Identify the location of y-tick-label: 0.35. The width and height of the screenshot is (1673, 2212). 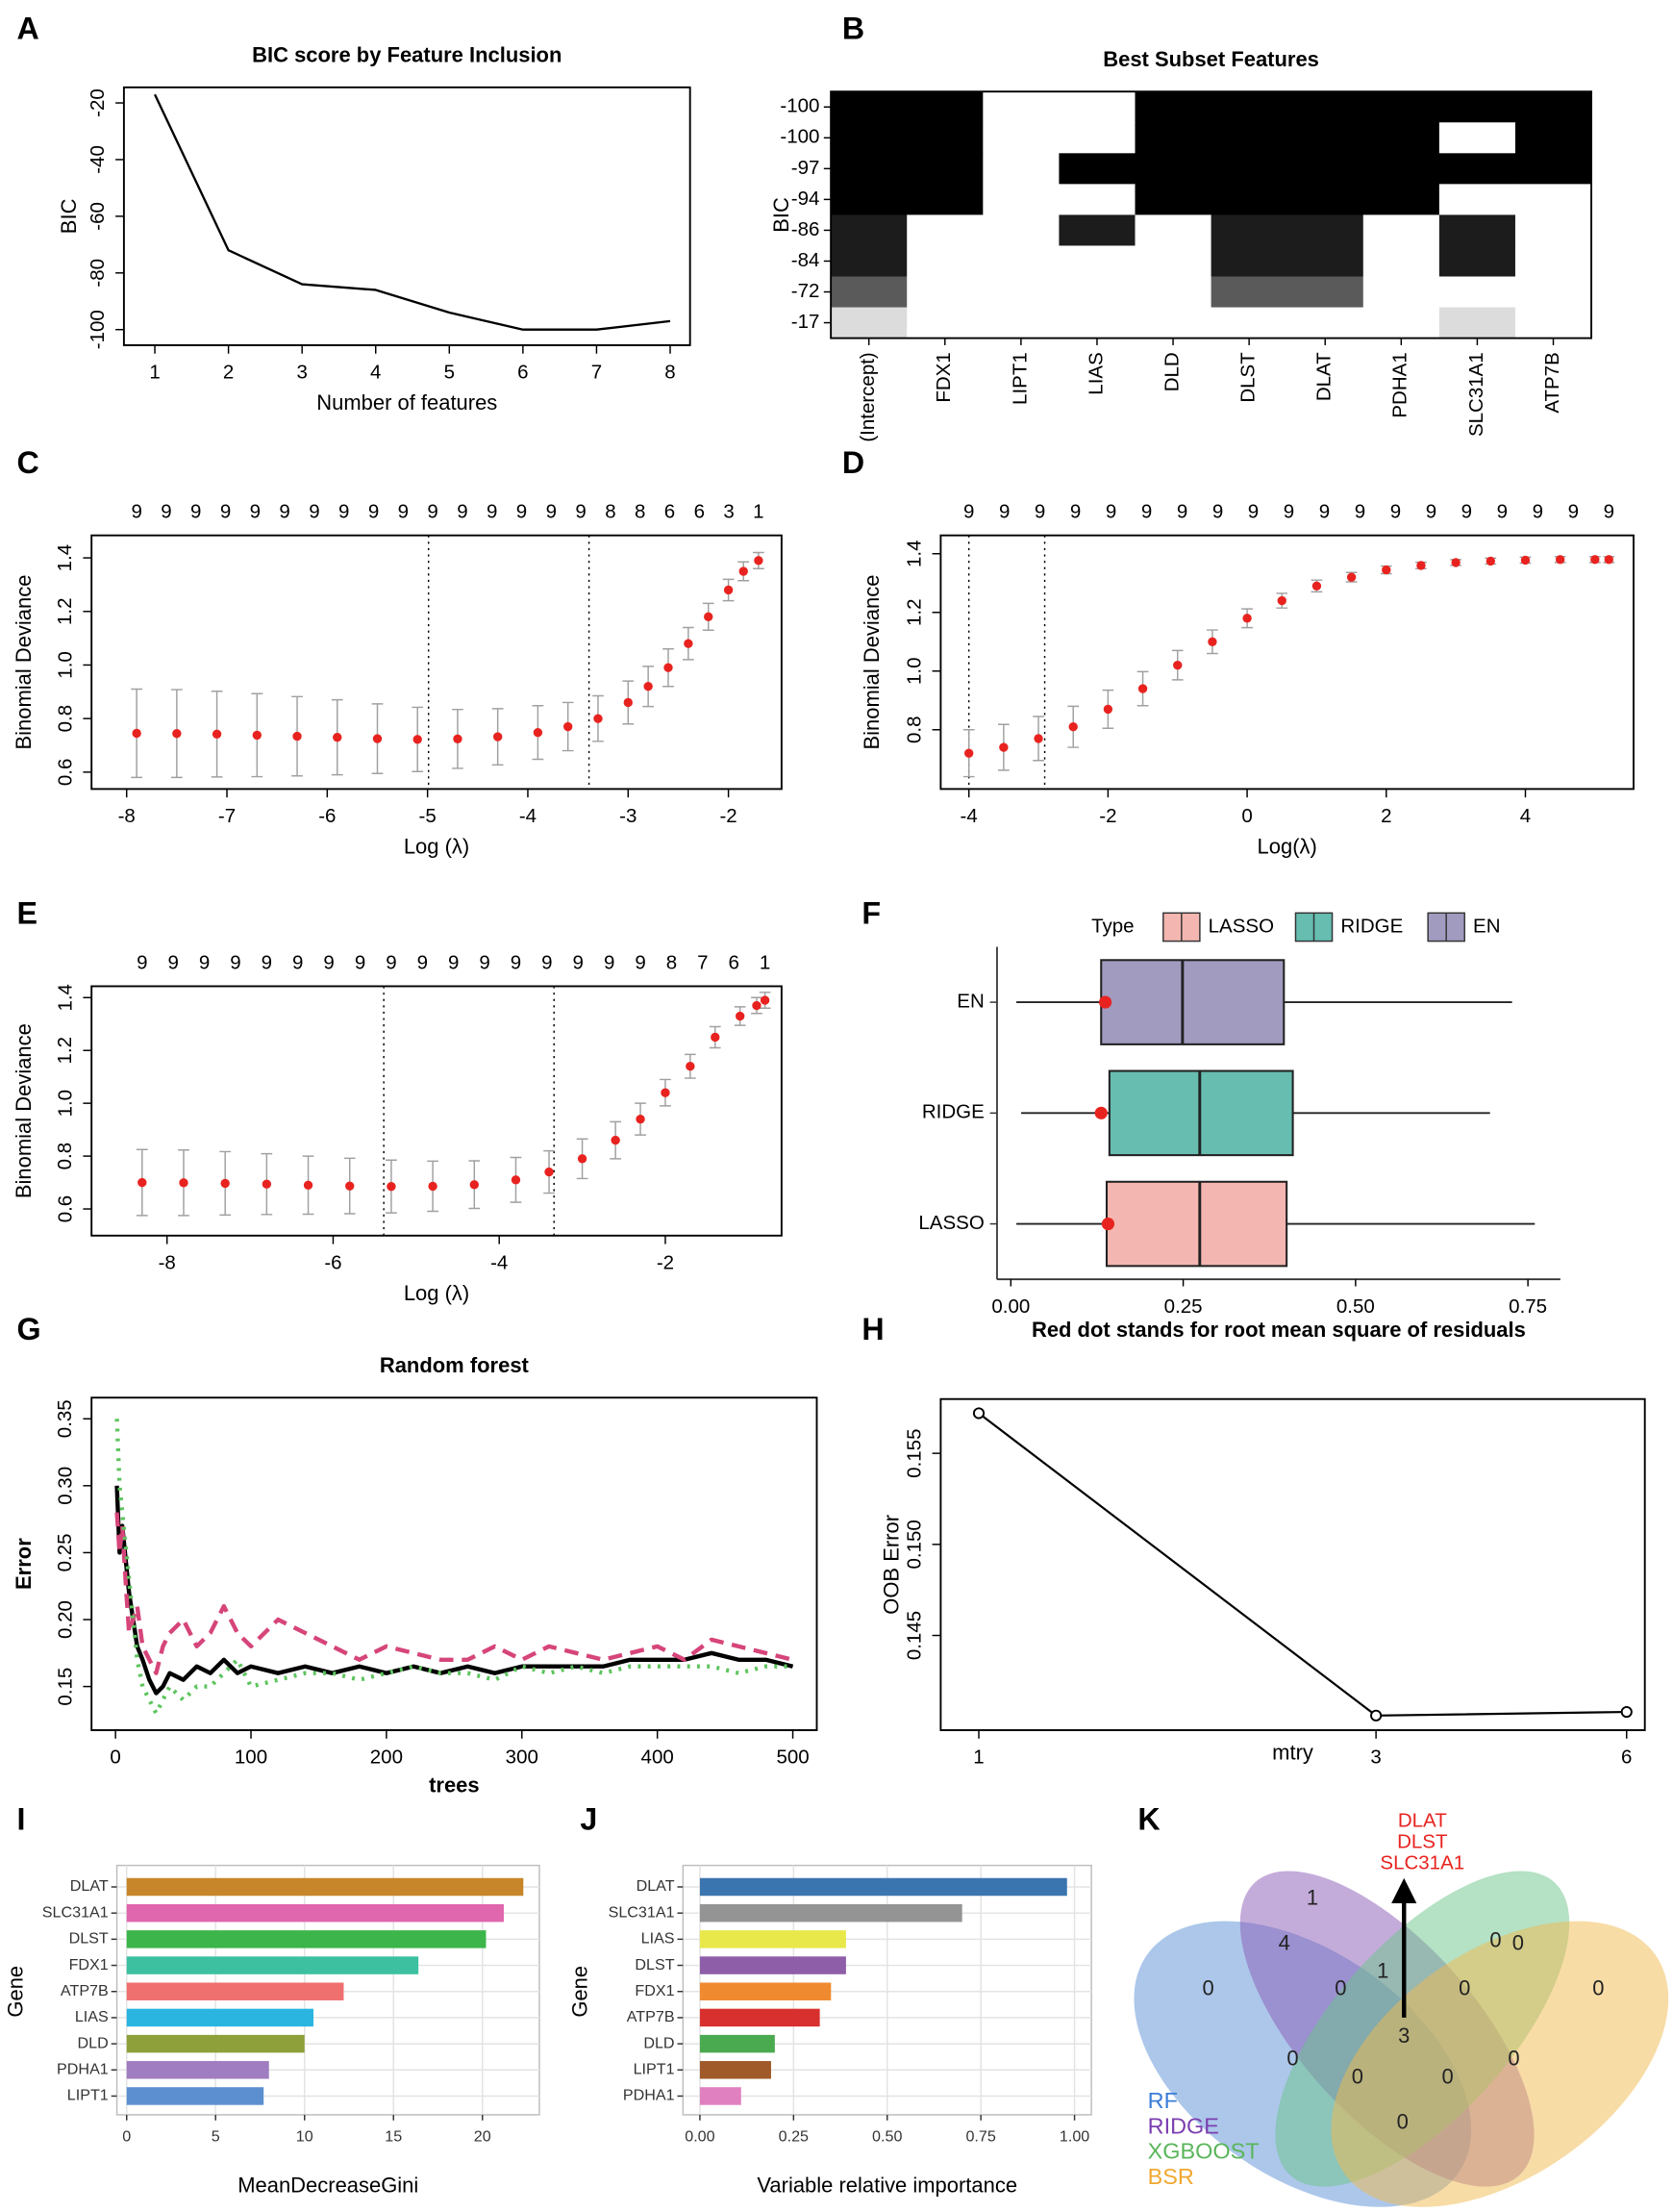
(65, 1419).